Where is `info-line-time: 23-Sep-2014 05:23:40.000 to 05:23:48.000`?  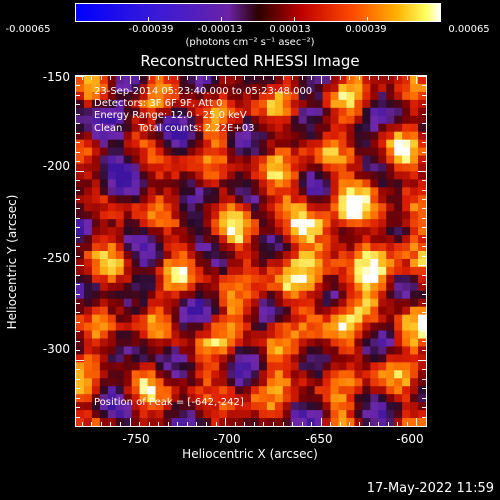 info-line-time: 23-Sep-2014 05:23:40.000 to 05:23:48.000 is located at coordinates (203, 91).